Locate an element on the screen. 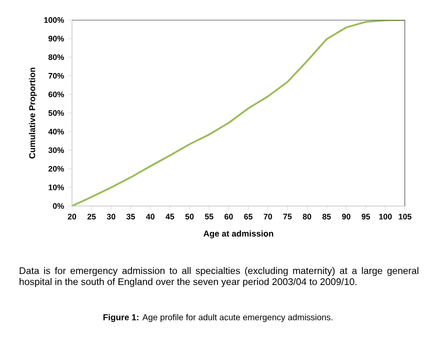  y-tick-label: 80% is located at coordinates (56, 57).